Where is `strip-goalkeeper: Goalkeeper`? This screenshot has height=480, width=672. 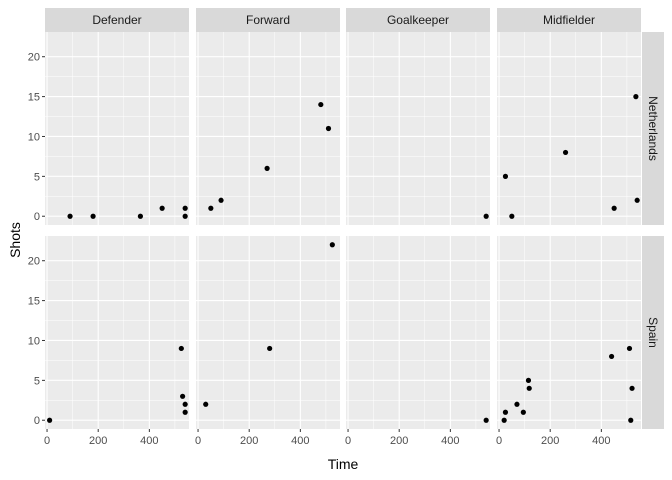
strip-goalkeeper: Goalkeeper is located at coordinates (418, 20).